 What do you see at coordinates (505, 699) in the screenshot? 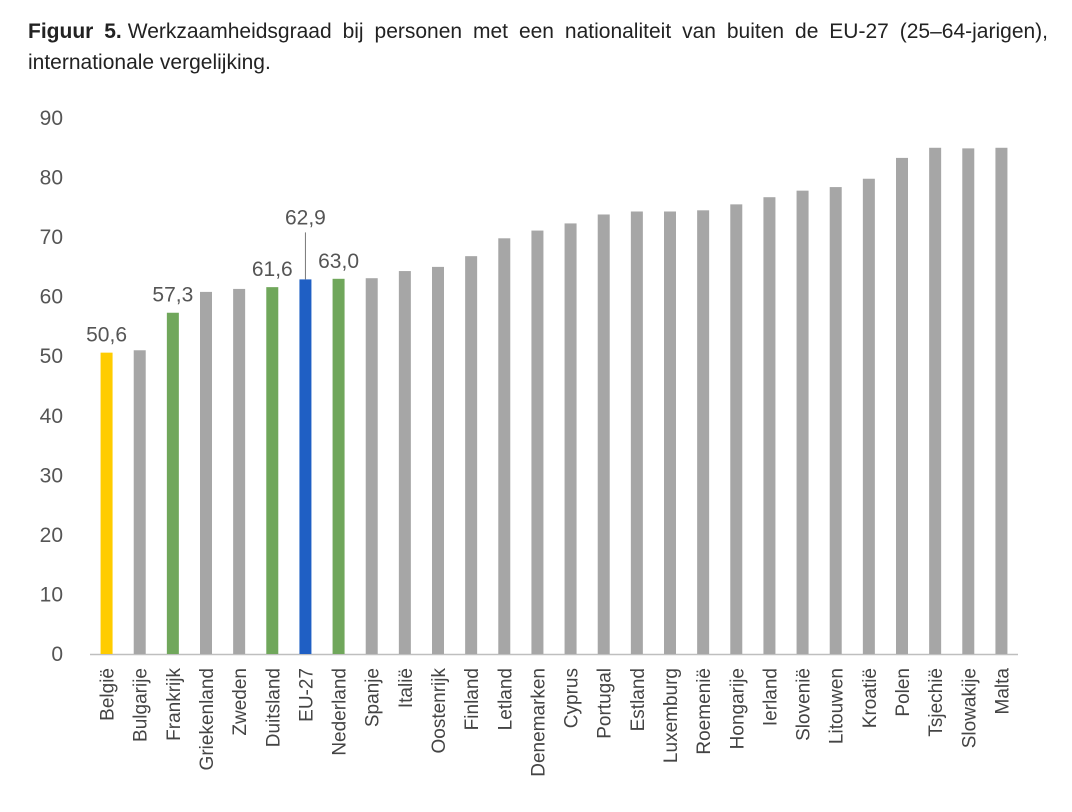
I see `x-tick-label: Letland` at bounding box center [505, 699].